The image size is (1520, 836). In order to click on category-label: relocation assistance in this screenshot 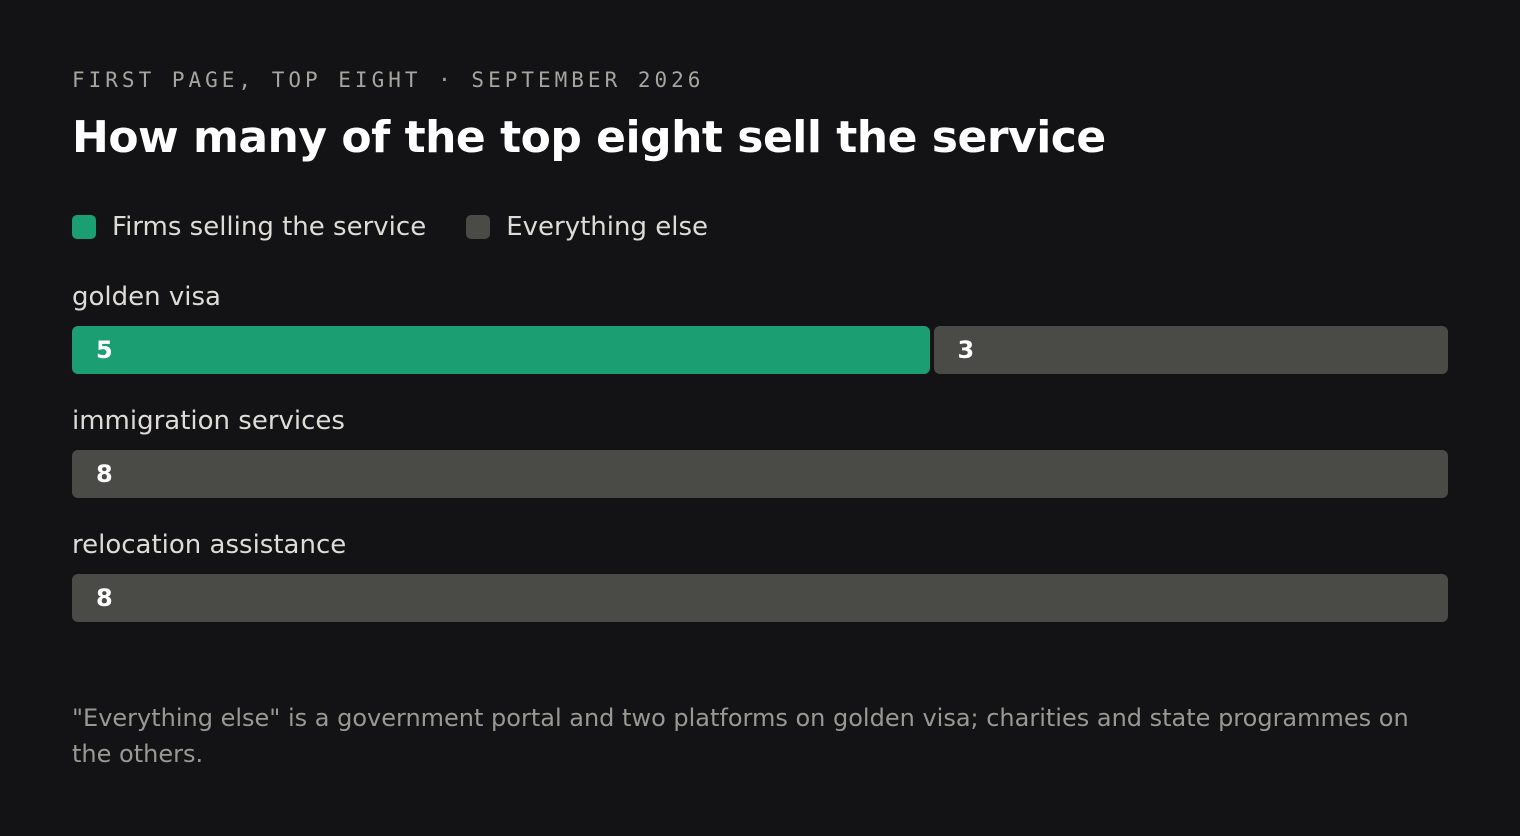, I will do `click(209, 545)`.